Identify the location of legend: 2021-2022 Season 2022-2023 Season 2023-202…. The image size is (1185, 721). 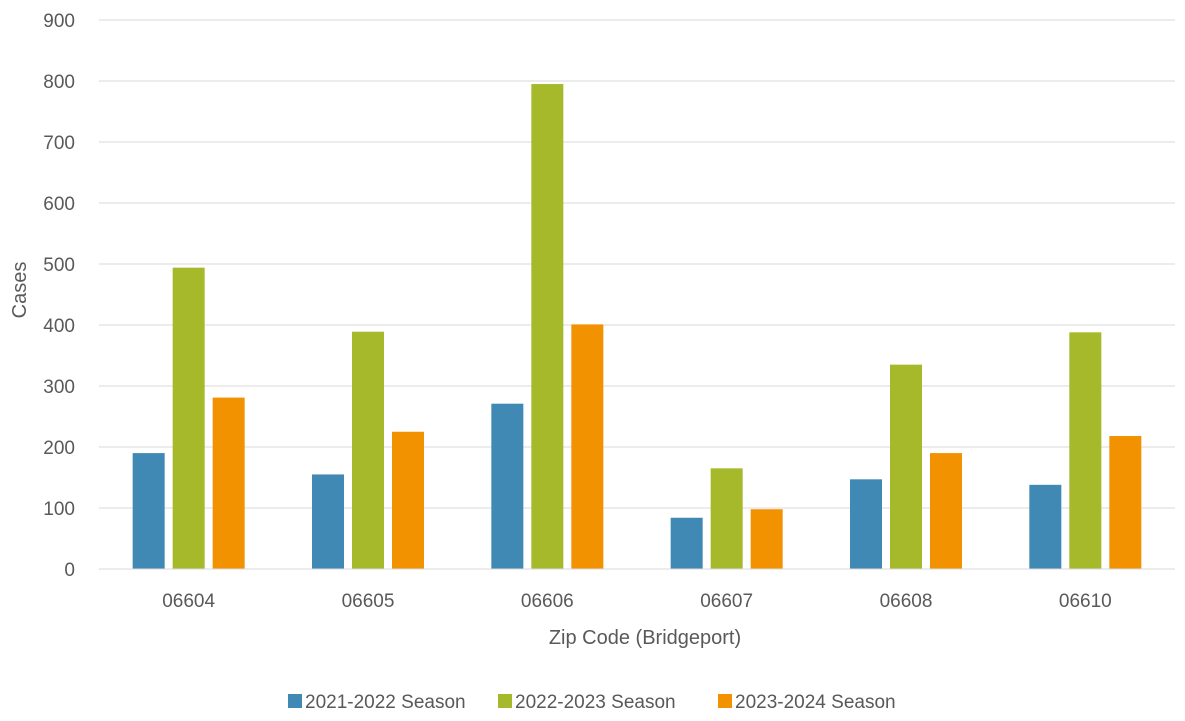
(592, 702).